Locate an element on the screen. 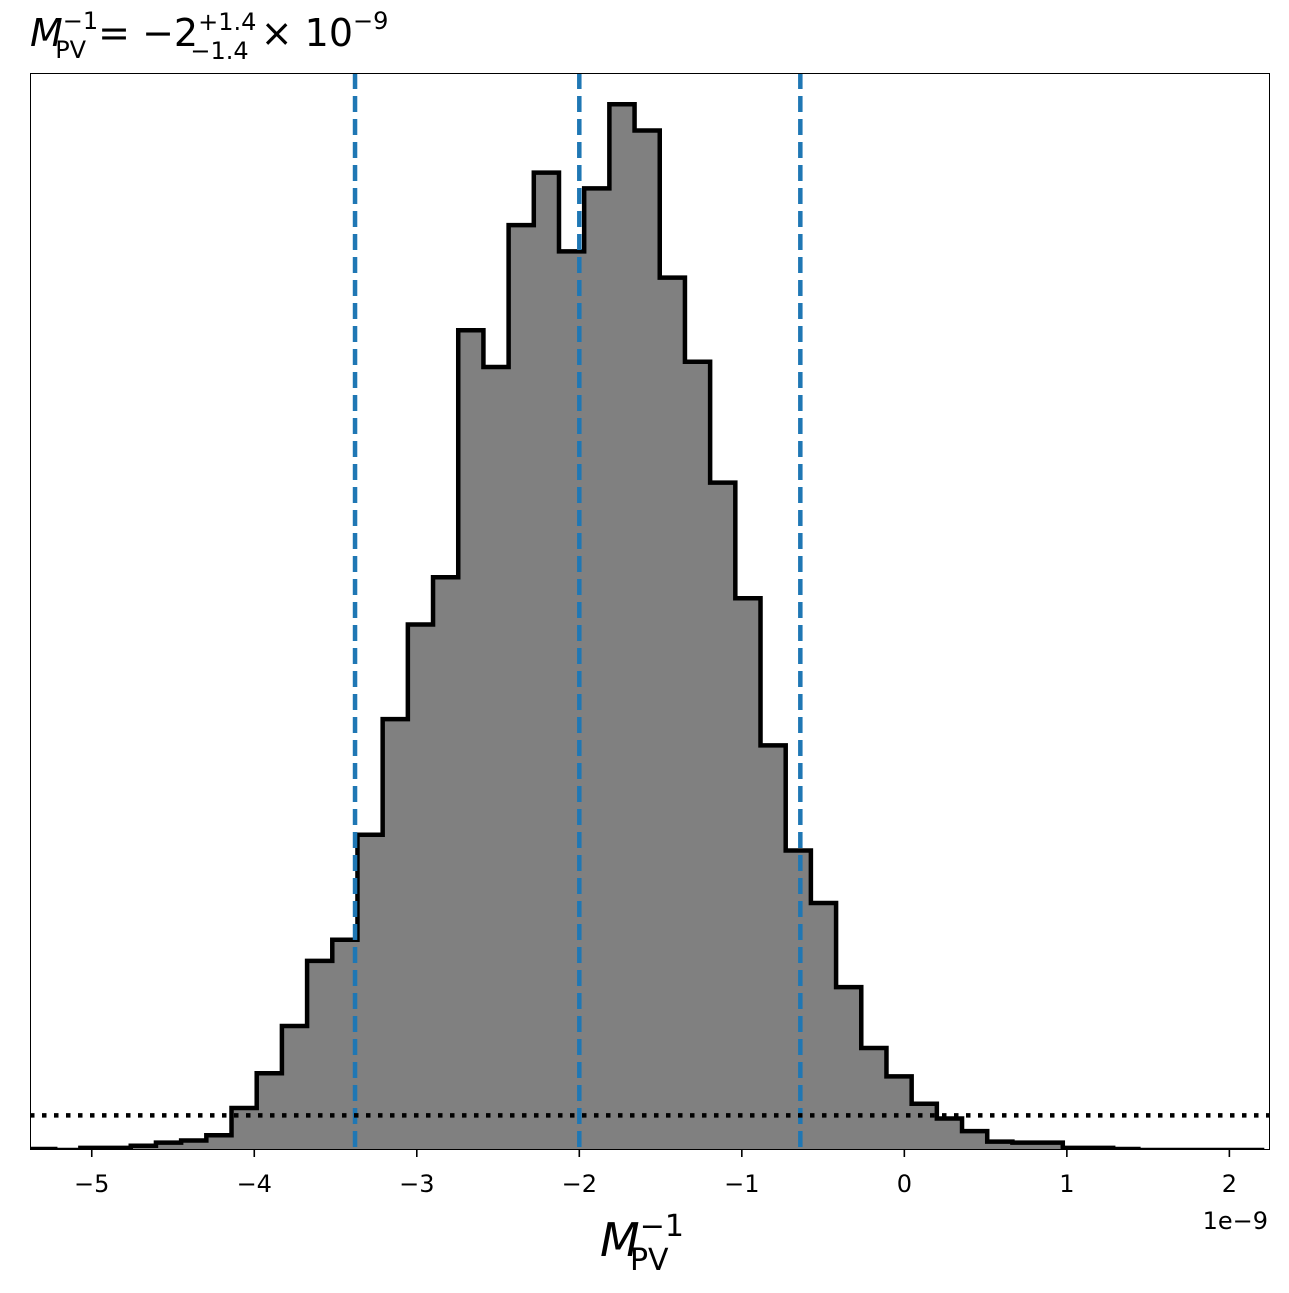 Image resolution: width=1289 pixels, height=1293 pixels. title-base-subscript: PV is located at coordinates (70, 50).